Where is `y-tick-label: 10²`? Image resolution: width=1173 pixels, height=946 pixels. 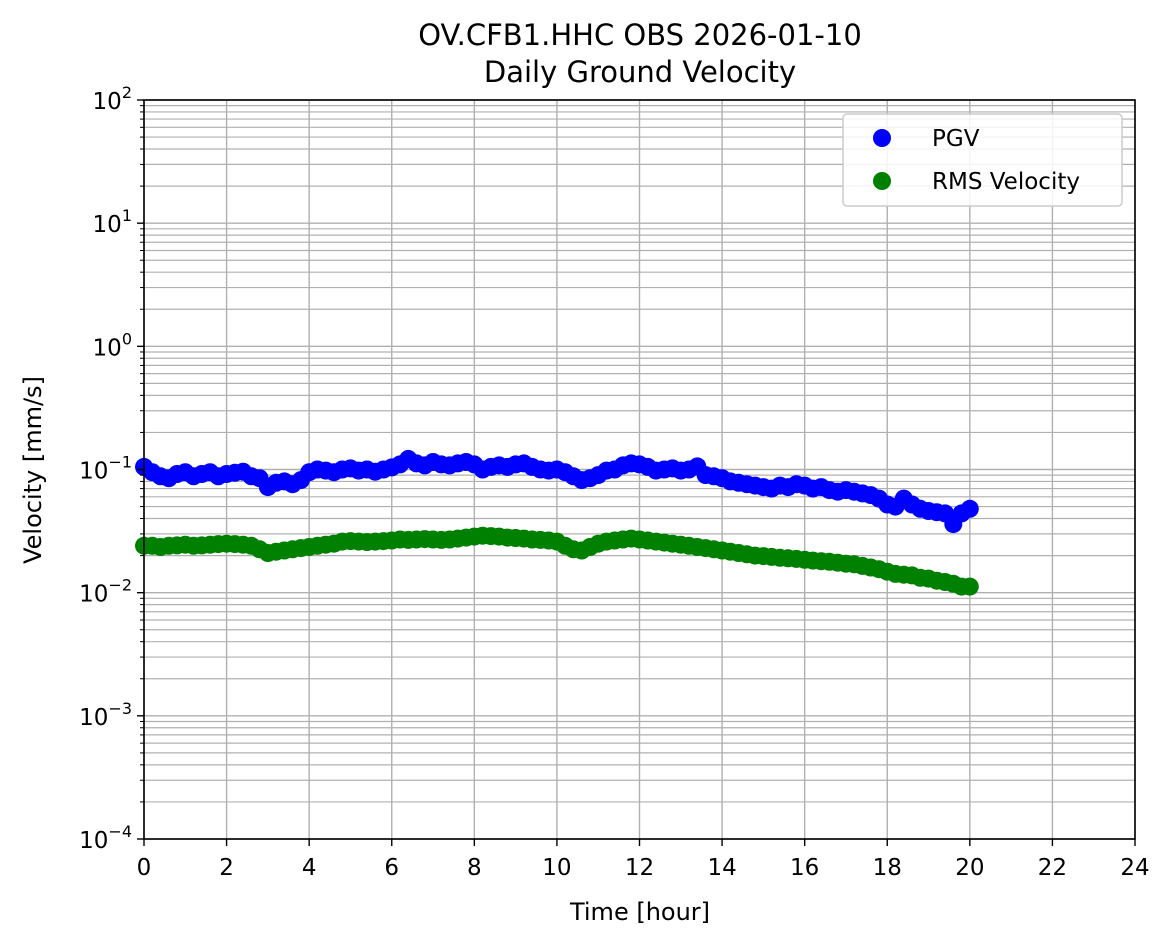 y-tick-label: 10² is located at coordinates (112, 99).